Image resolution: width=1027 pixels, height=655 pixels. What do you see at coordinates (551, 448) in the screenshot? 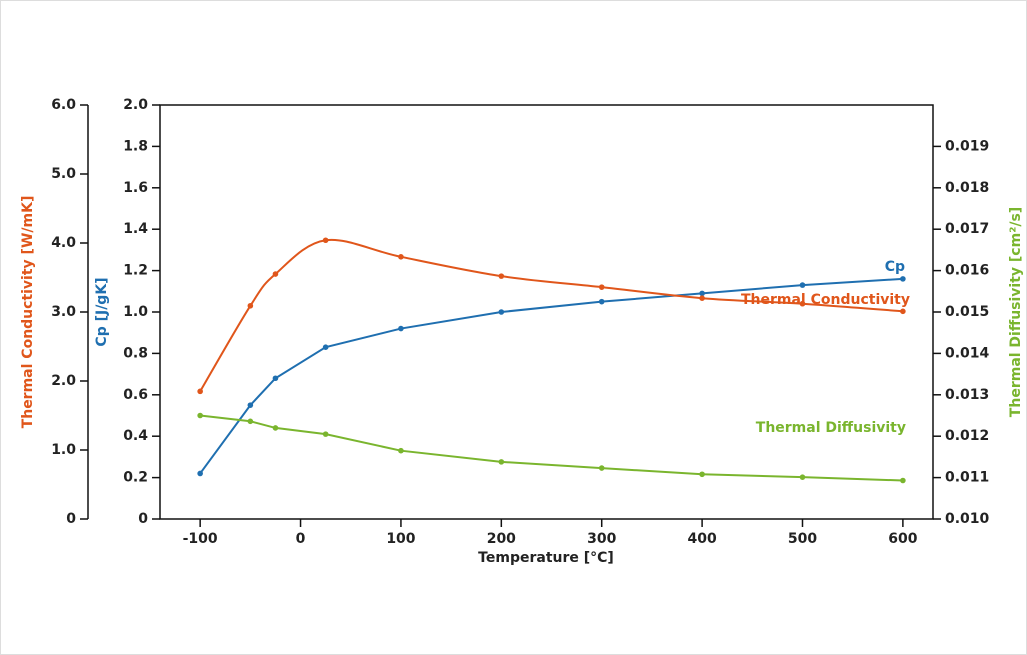
I see `series-line` at bounding box center [551, 448].